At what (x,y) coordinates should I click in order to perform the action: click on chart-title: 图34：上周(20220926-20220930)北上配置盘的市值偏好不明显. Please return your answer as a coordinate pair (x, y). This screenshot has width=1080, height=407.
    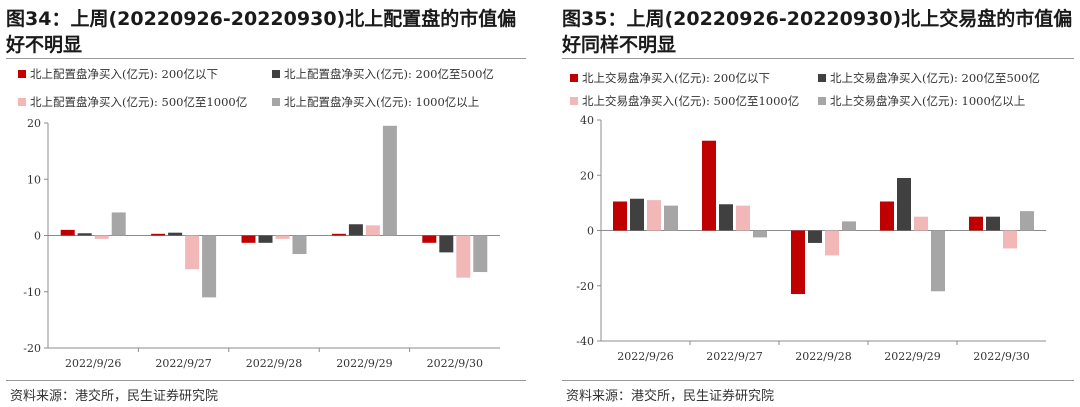
    Looking at the image, I should click on (261, 32).